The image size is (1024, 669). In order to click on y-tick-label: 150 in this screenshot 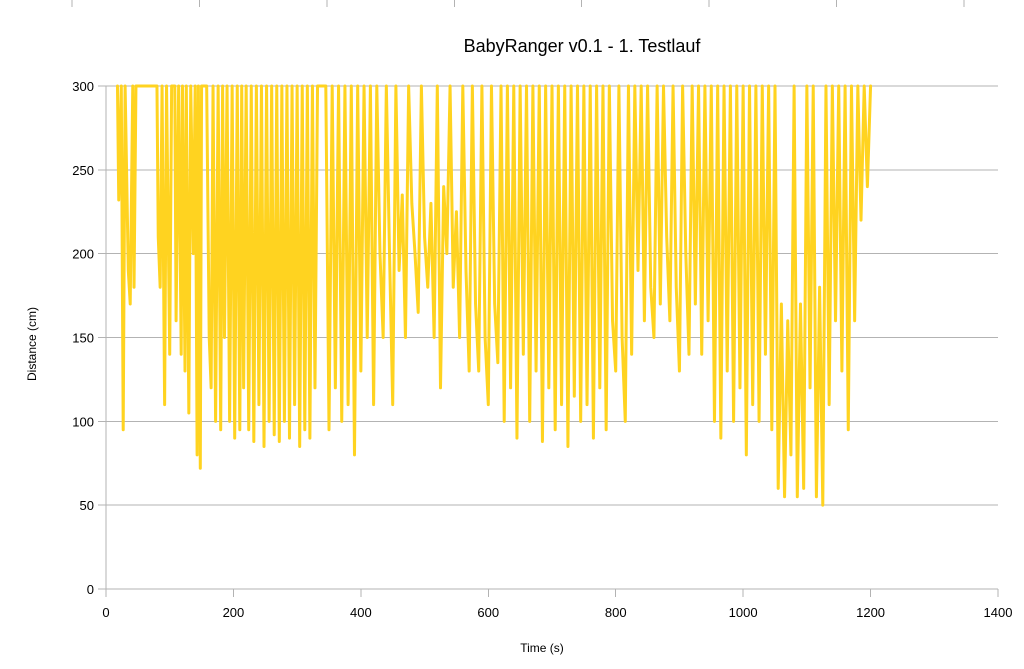, I will do `click(83, 338)`.